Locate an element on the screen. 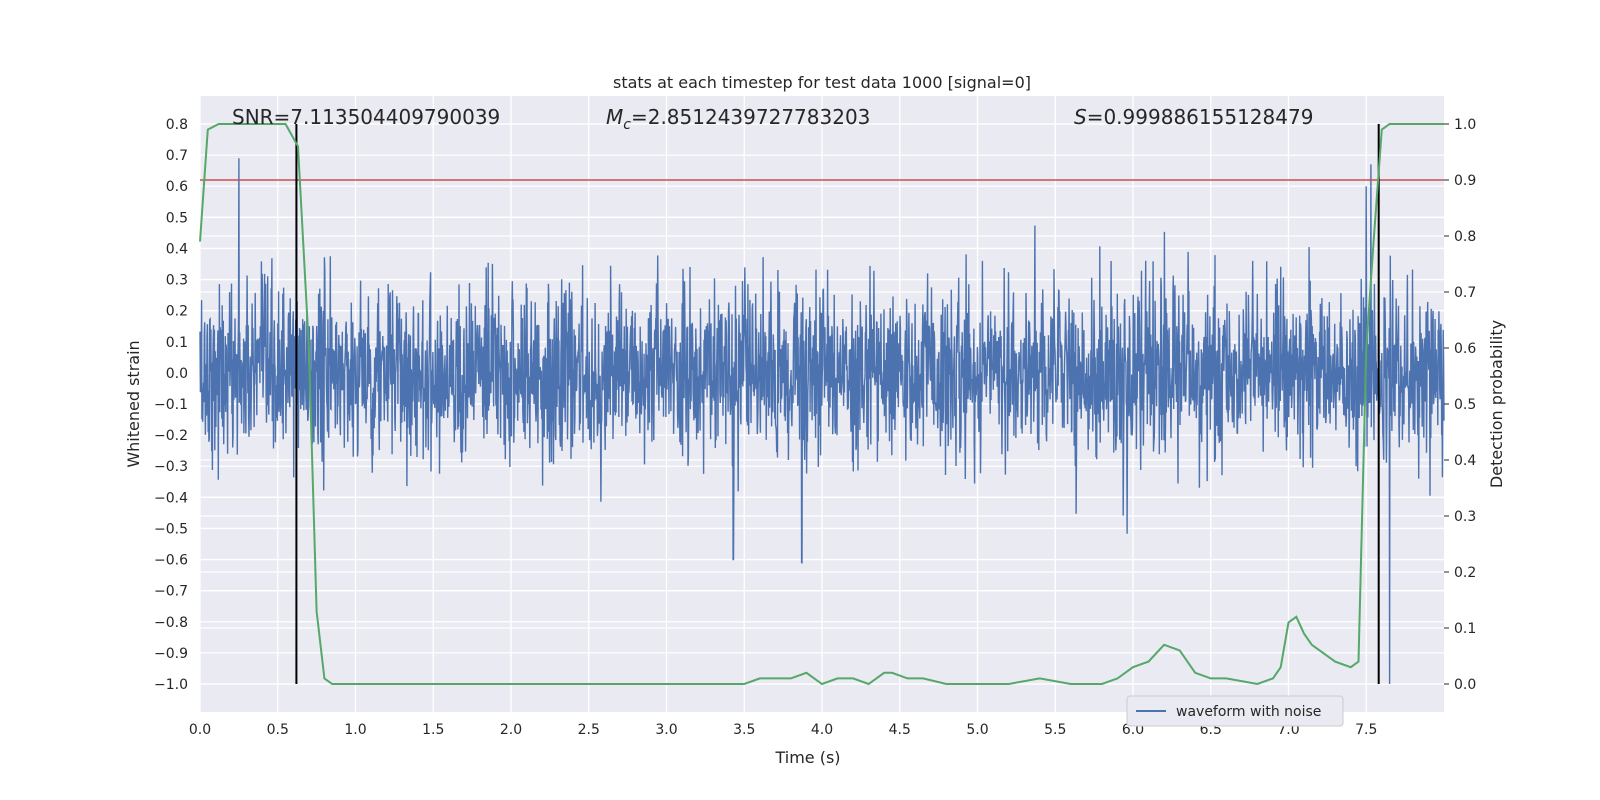 The height and width of the screenshot is (800, 1600). x-tick-label: 5.5 is located at coordinates (1055, 730).